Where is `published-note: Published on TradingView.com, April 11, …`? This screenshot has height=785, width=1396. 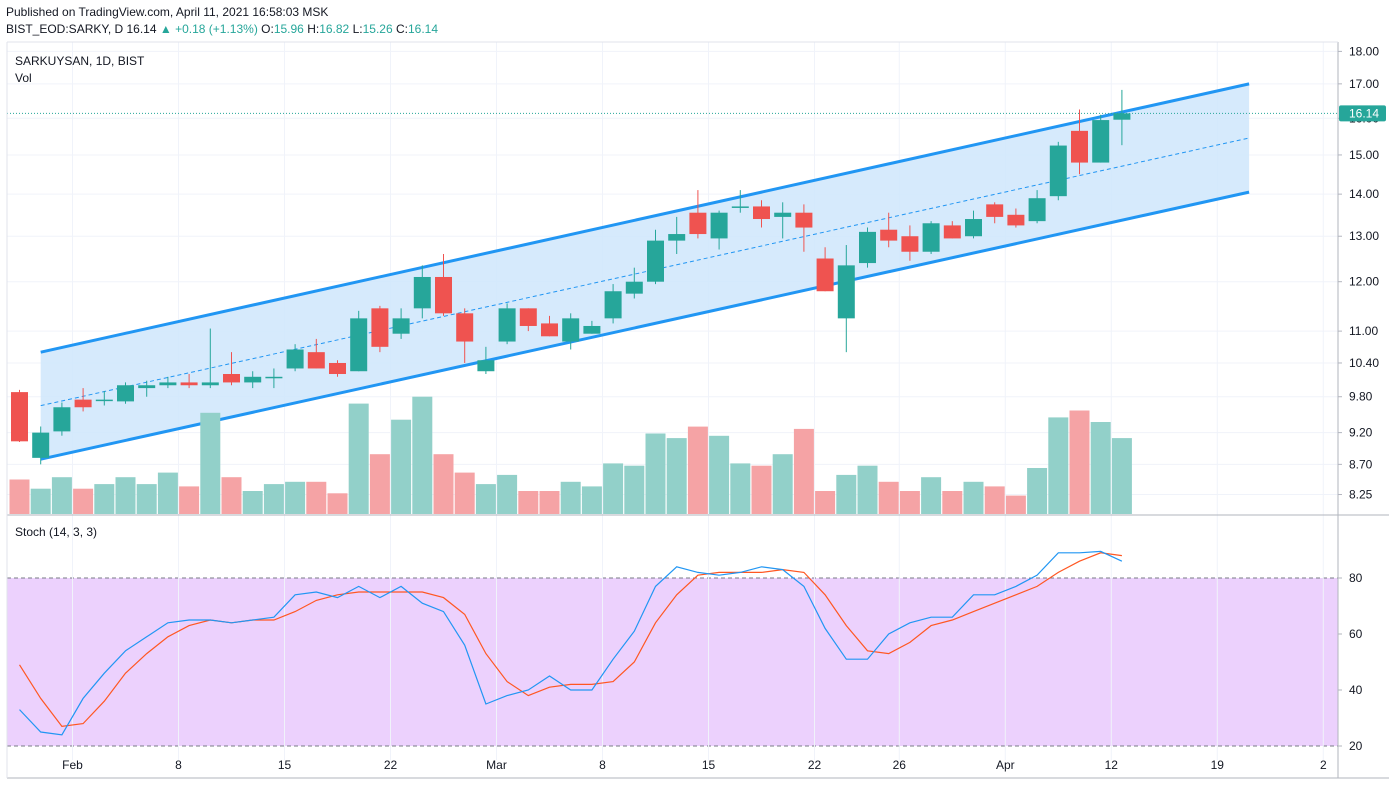
published-note: Published on TradingView.com, April 11, … is located at coordinates (167, 12).